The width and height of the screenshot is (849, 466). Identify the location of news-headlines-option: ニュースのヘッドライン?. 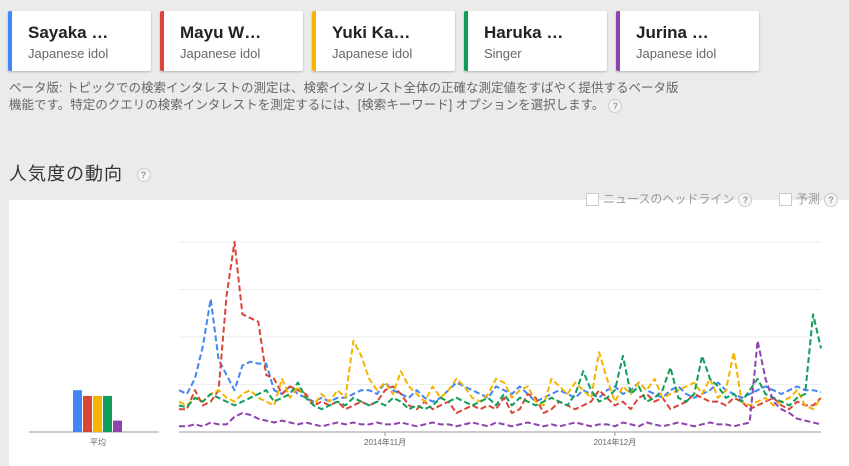
(669, 198).